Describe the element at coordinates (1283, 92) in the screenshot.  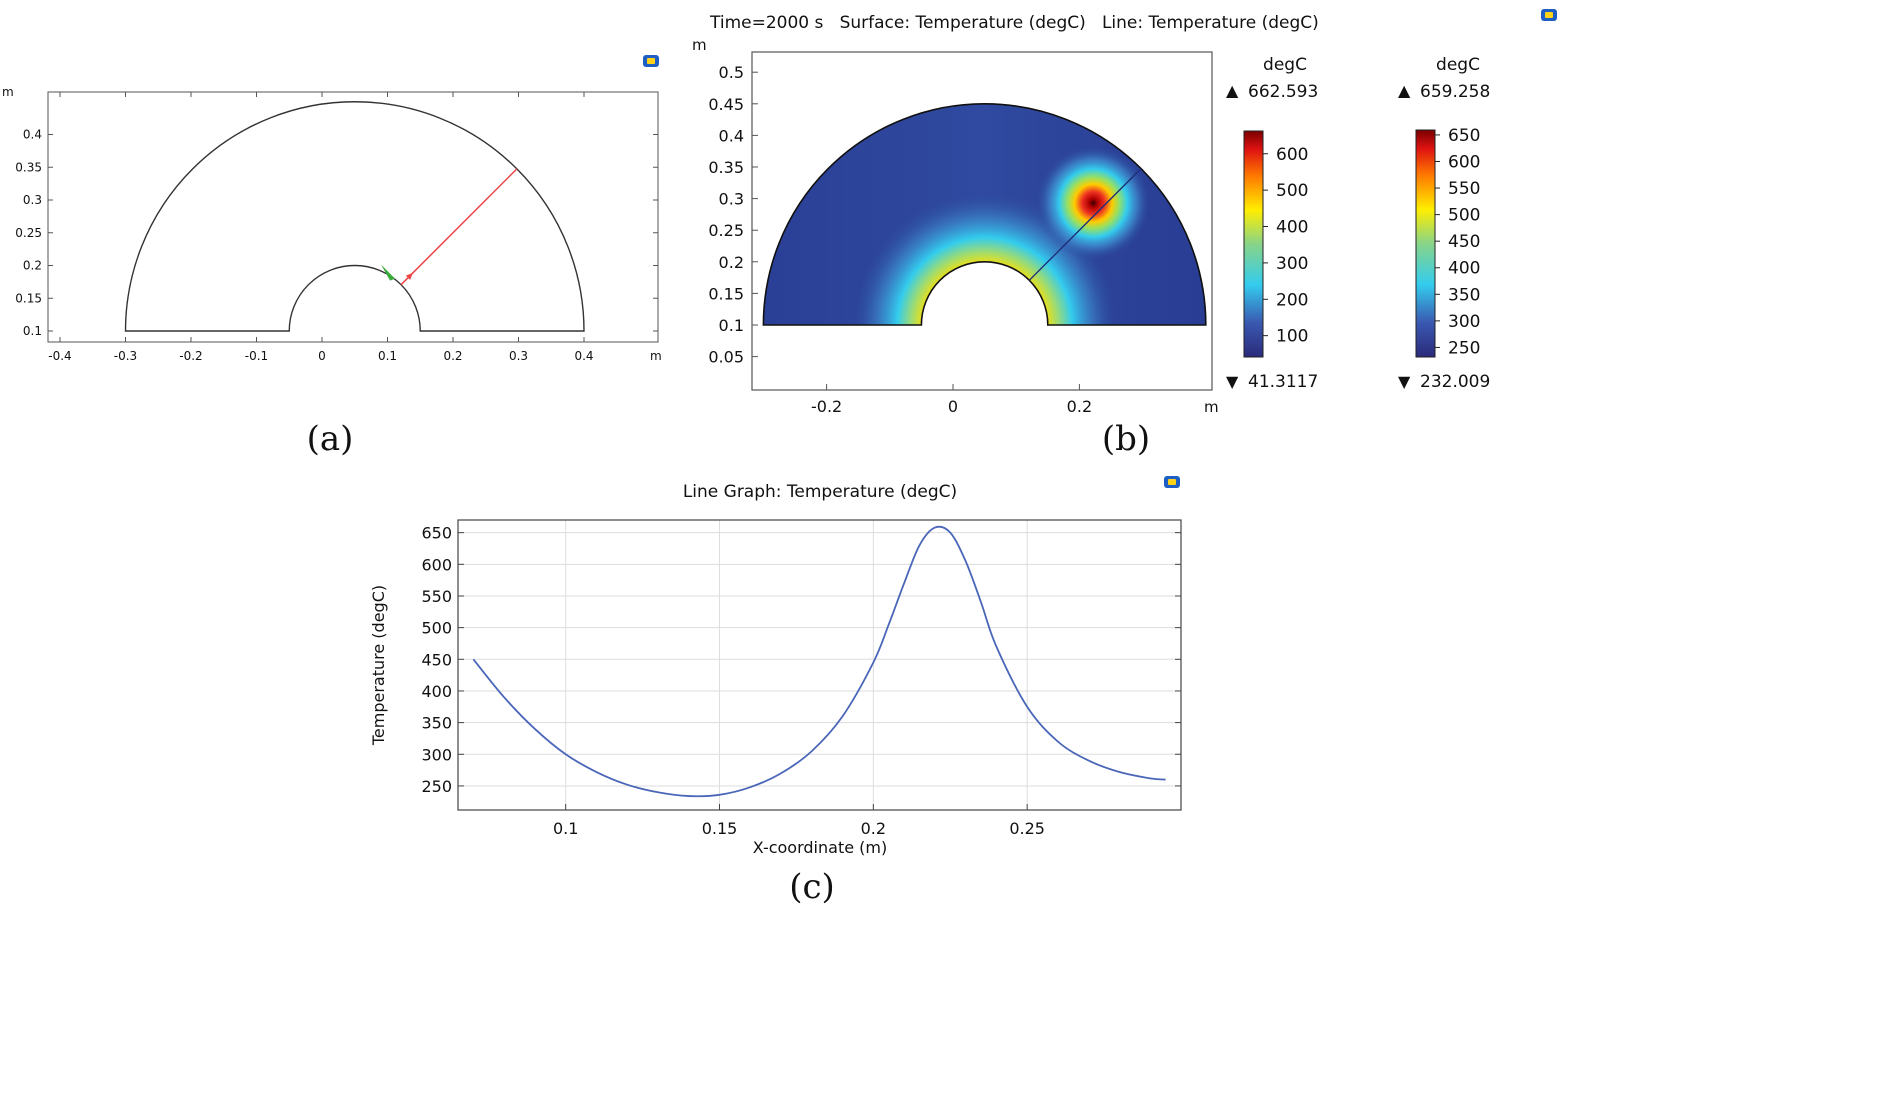
I see `surface-legend-max: 662.593` at that location.